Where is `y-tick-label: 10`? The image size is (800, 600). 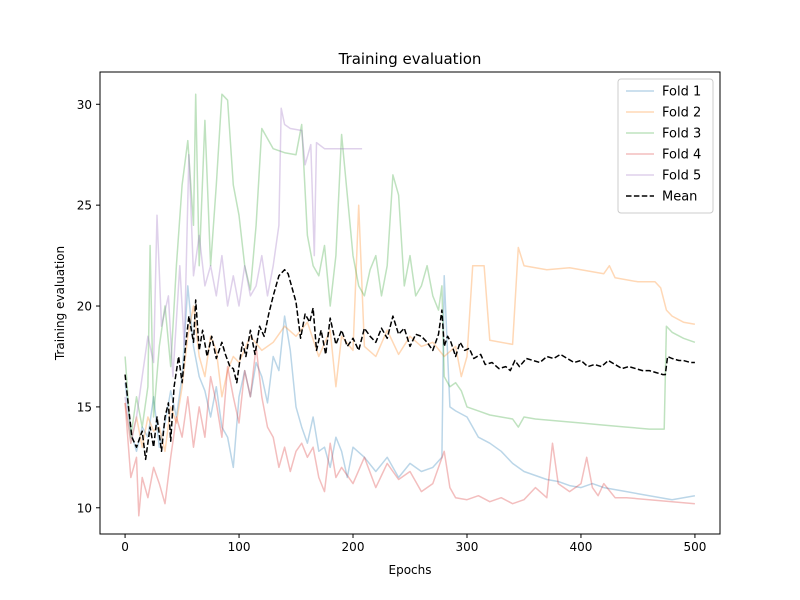
y-tick-label: 10 is located at coordinates (84, 508).